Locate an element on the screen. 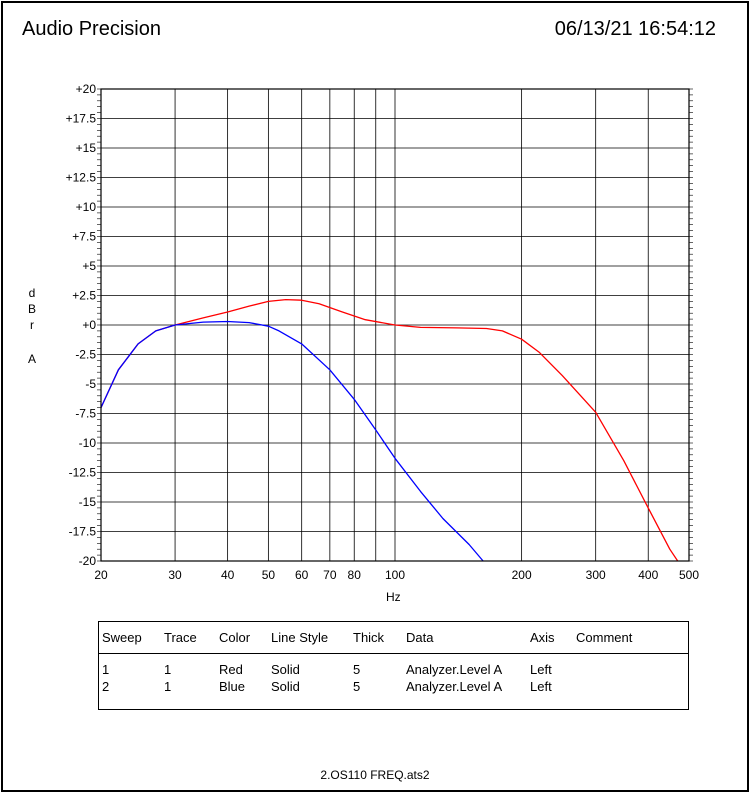  legend-header-line-style: Line Style is located at coordinates (300, 637).